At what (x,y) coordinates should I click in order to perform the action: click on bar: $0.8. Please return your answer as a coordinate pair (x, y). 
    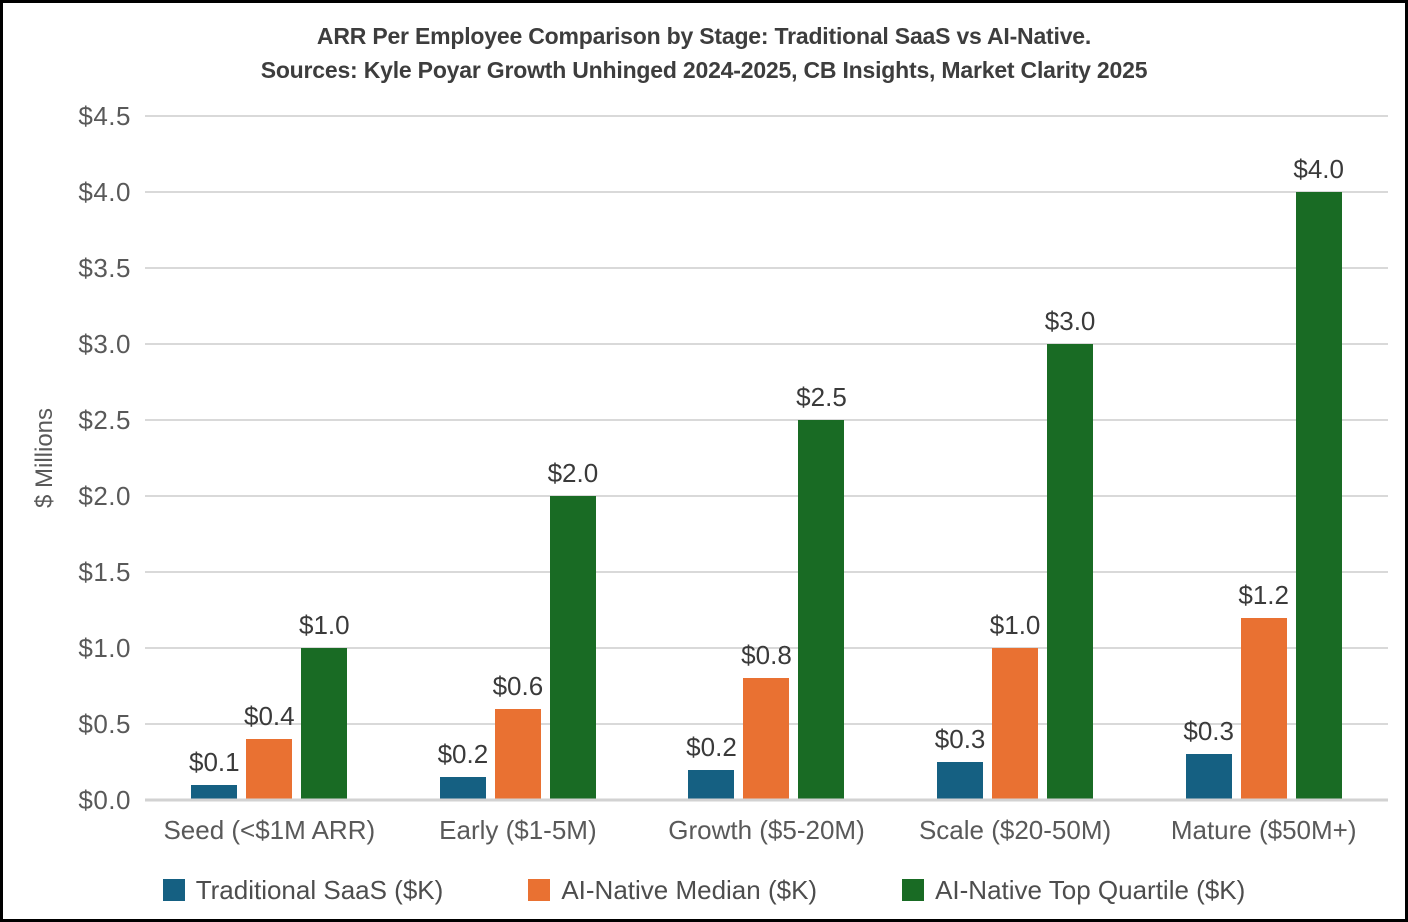
    Looking at the image, I should click on (766, 720).